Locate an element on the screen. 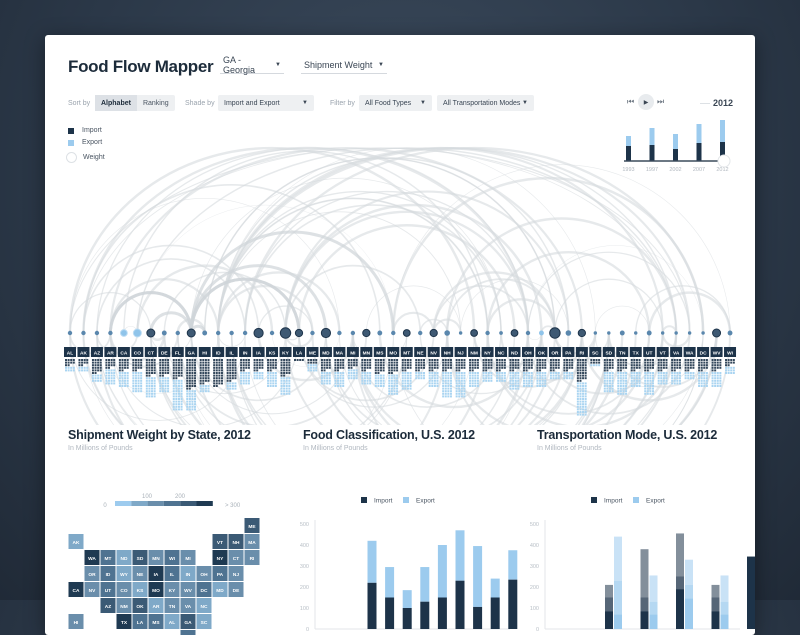  state-tile-nd: ND is located at coordinates (124, 557).